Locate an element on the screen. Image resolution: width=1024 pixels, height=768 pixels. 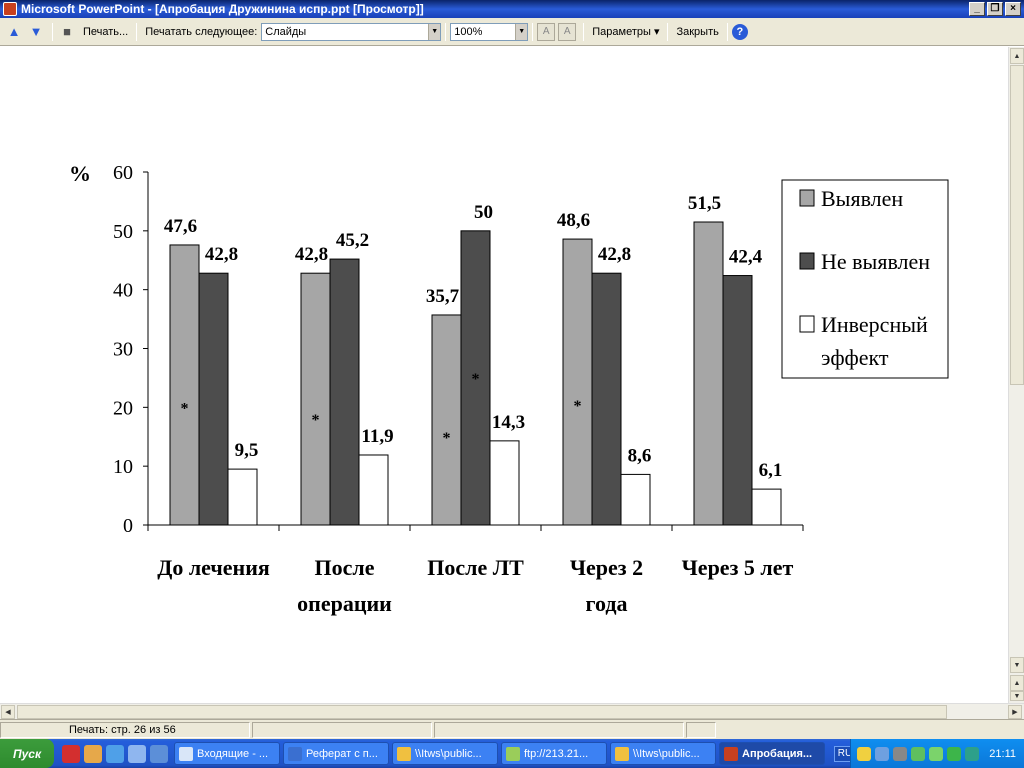
horizontal-scrollbar: ◀ ▶ is located at coordinates (512, 711).